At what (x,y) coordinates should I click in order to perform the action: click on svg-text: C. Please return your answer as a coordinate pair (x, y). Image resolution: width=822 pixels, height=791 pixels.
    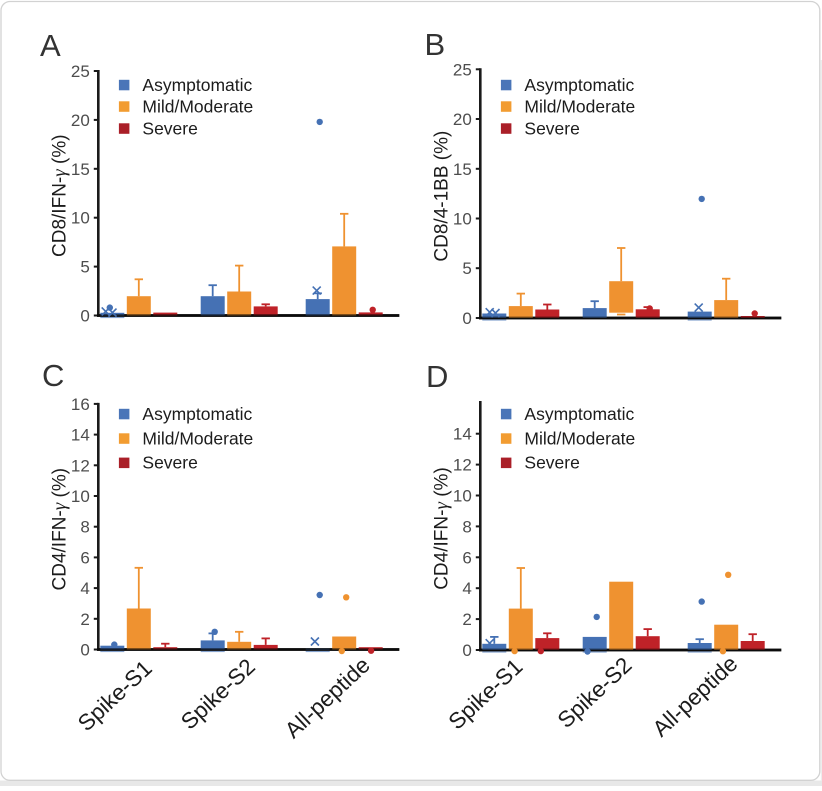
    Looking at the image, I should click on (53, 375).